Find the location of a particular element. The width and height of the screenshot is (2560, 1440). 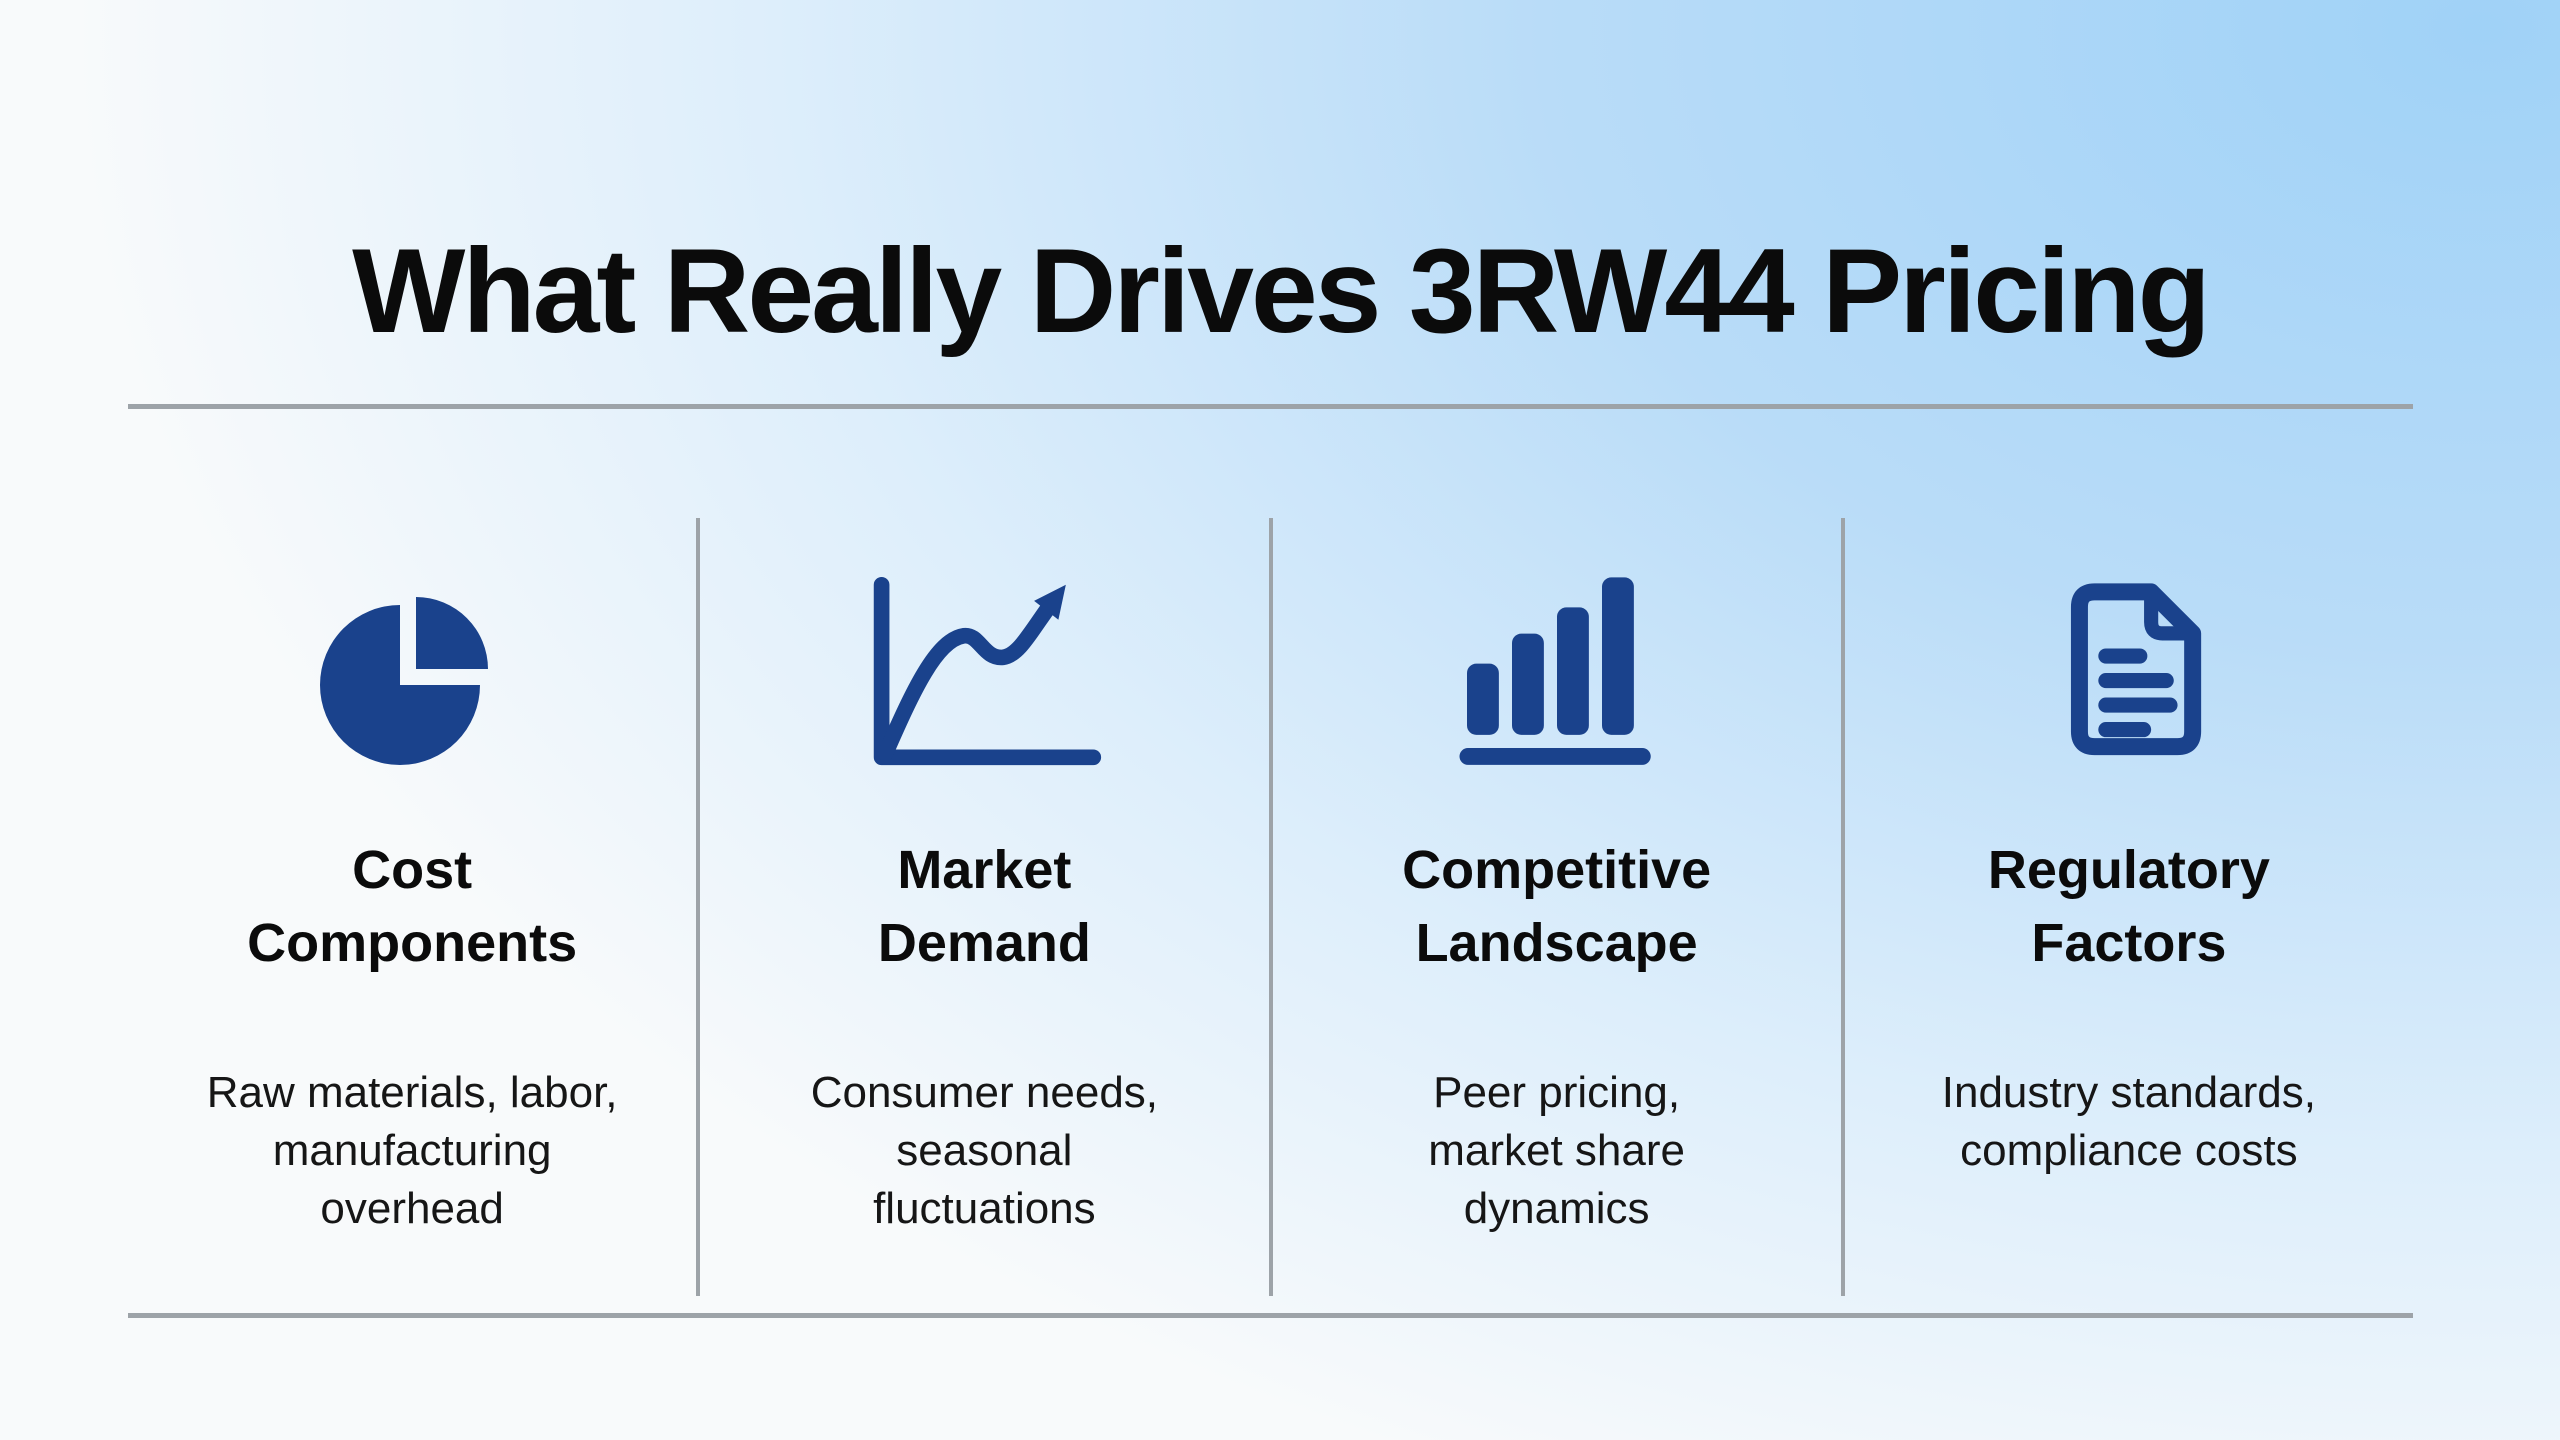

pie-chart-icon is located at coordinates (412, 673).